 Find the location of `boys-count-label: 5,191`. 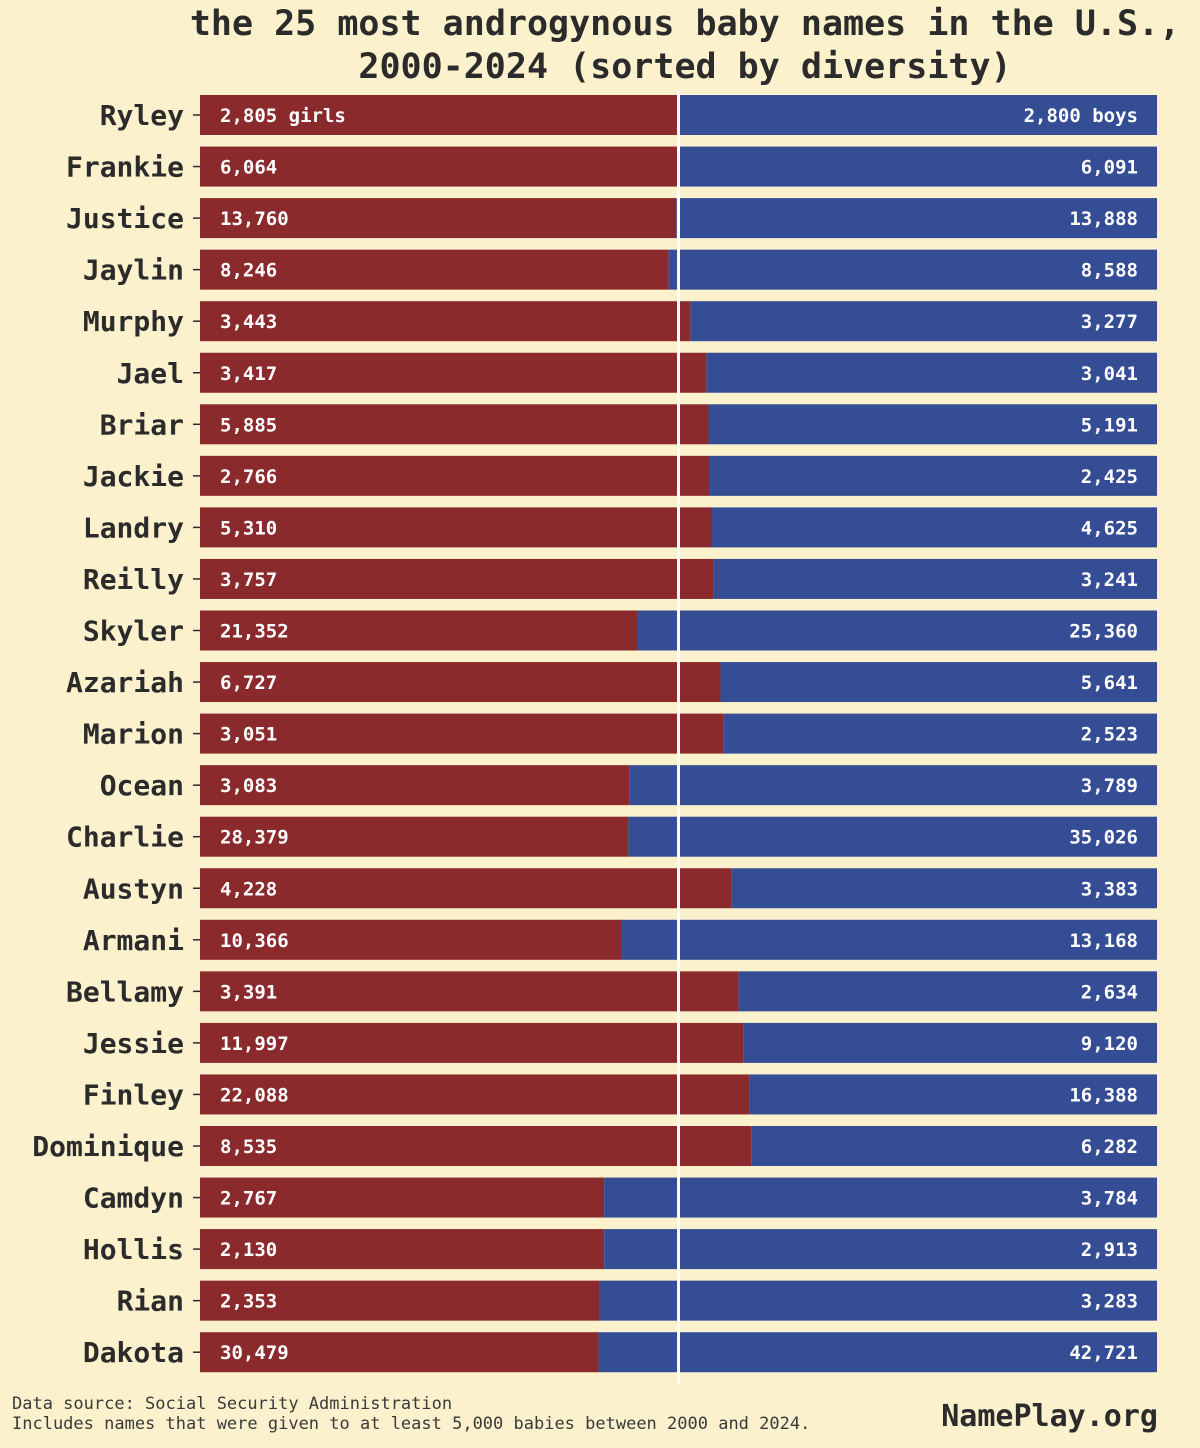

boys-count-label: 5,191 is located at coordinates (1109, 425).